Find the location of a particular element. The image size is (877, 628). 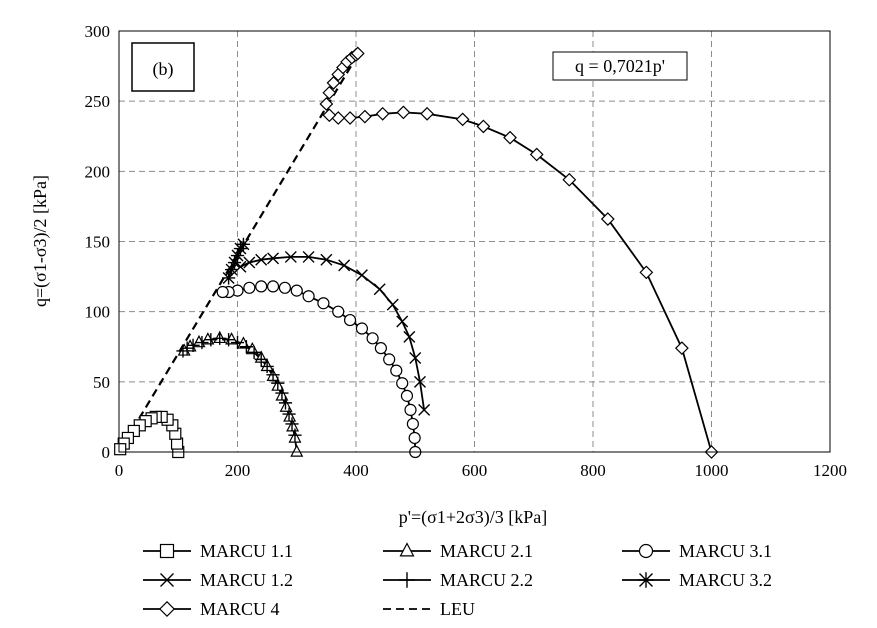

legend-label-marcu-1-2: MARCU 1.2 is located at coordinates (246, 580).